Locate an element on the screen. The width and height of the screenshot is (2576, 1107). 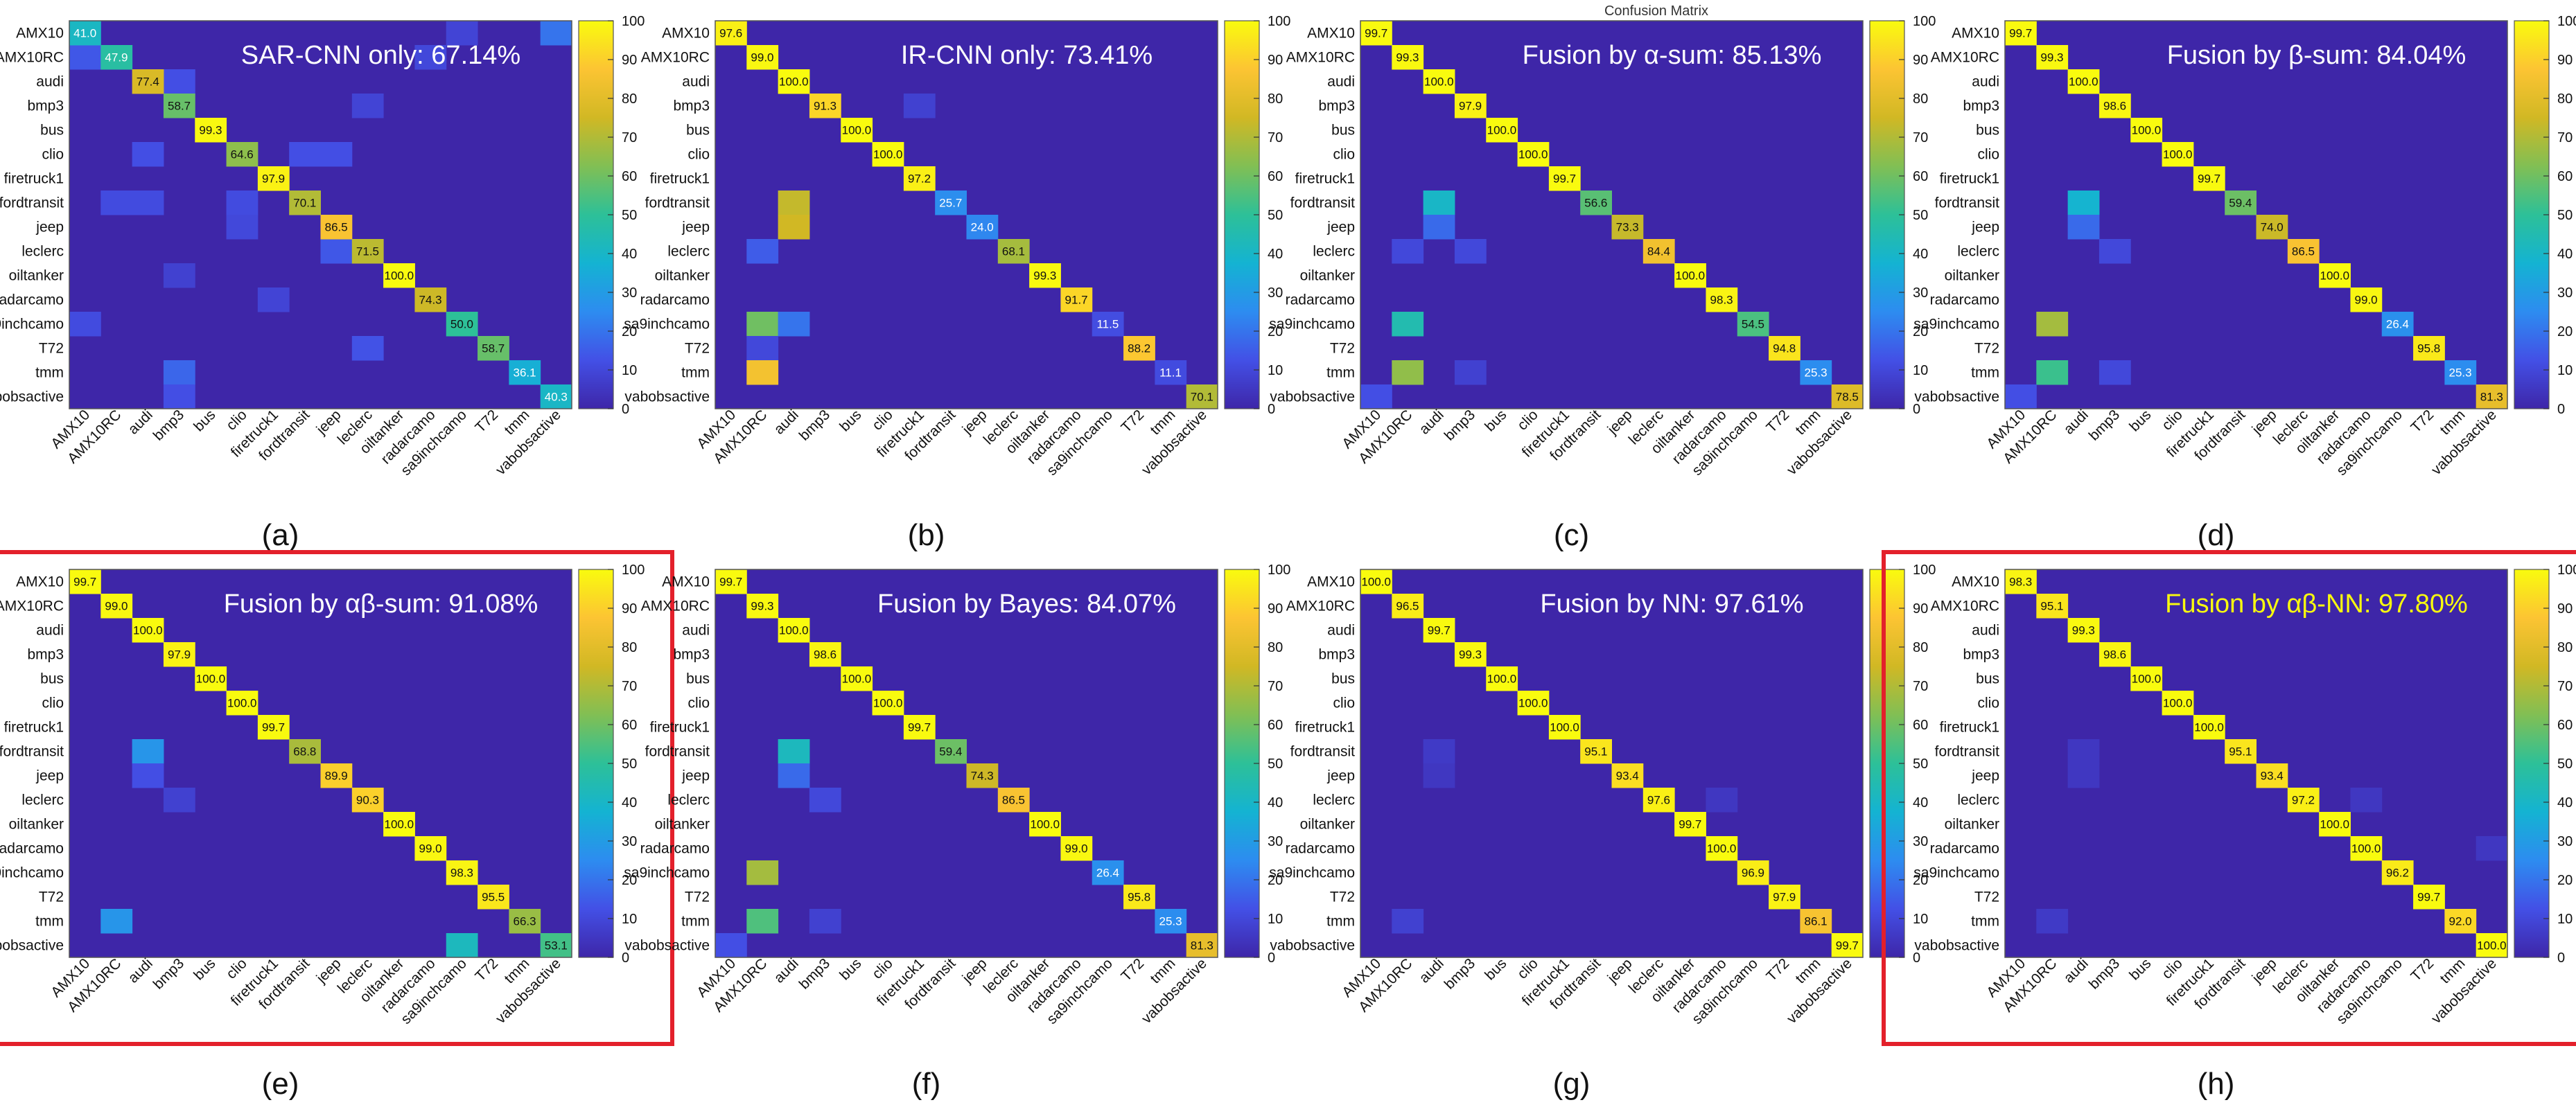
y-tick-label: AMX10RC is located at coordinates (1965, 58).